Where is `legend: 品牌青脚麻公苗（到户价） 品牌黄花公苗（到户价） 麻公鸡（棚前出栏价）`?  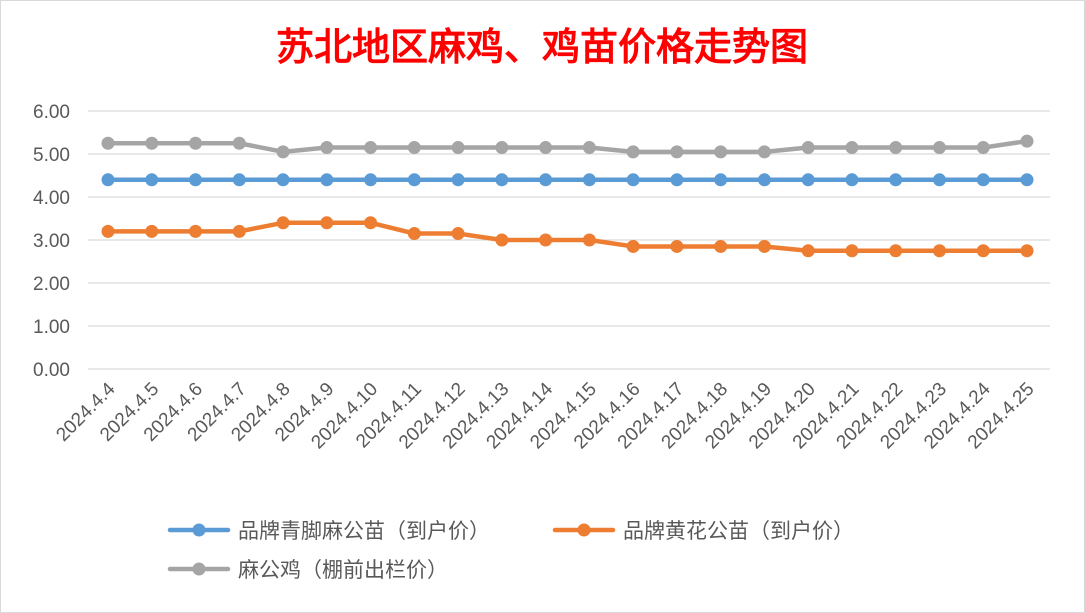
legend: 品牌青脚麻公苗（到户价） 品牌黄花公苗（到户价） 麻公鸡（棚前出栏价） is located at coordinates (510, 550).